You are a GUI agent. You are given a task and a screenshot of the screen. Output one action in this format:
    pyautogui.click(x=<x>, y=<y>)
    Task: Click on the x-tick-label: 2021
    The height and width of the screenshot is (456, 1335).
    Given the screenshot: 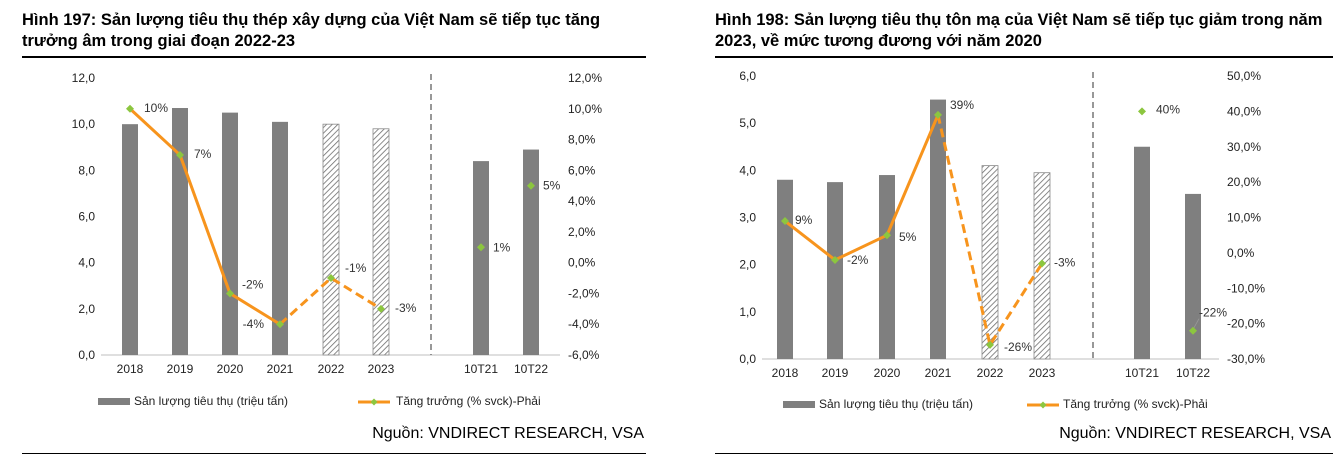 What is the action you would take?
    pyautogui.click(x=280, y=369)
    